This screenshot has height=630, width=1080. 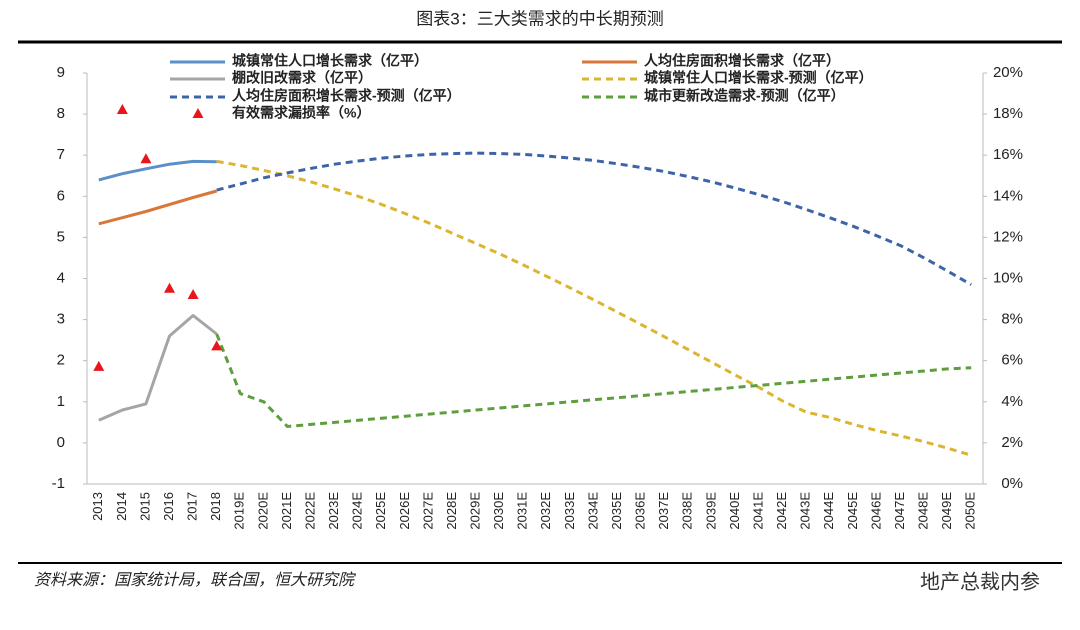 What do you see at coordinates (333, 511) in the screenshot?
I see `x-tick-label: 2023E` at bounding box center [333, 511].